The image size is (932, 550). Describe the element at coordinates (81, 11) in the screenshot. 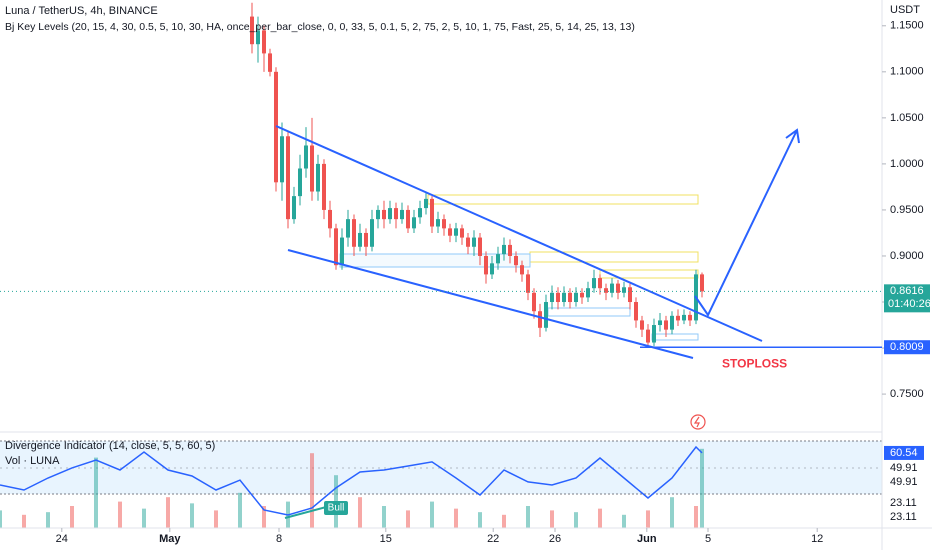

I see `chart-title: Luna / TetherUS, 4h, BINANCE` at that location.